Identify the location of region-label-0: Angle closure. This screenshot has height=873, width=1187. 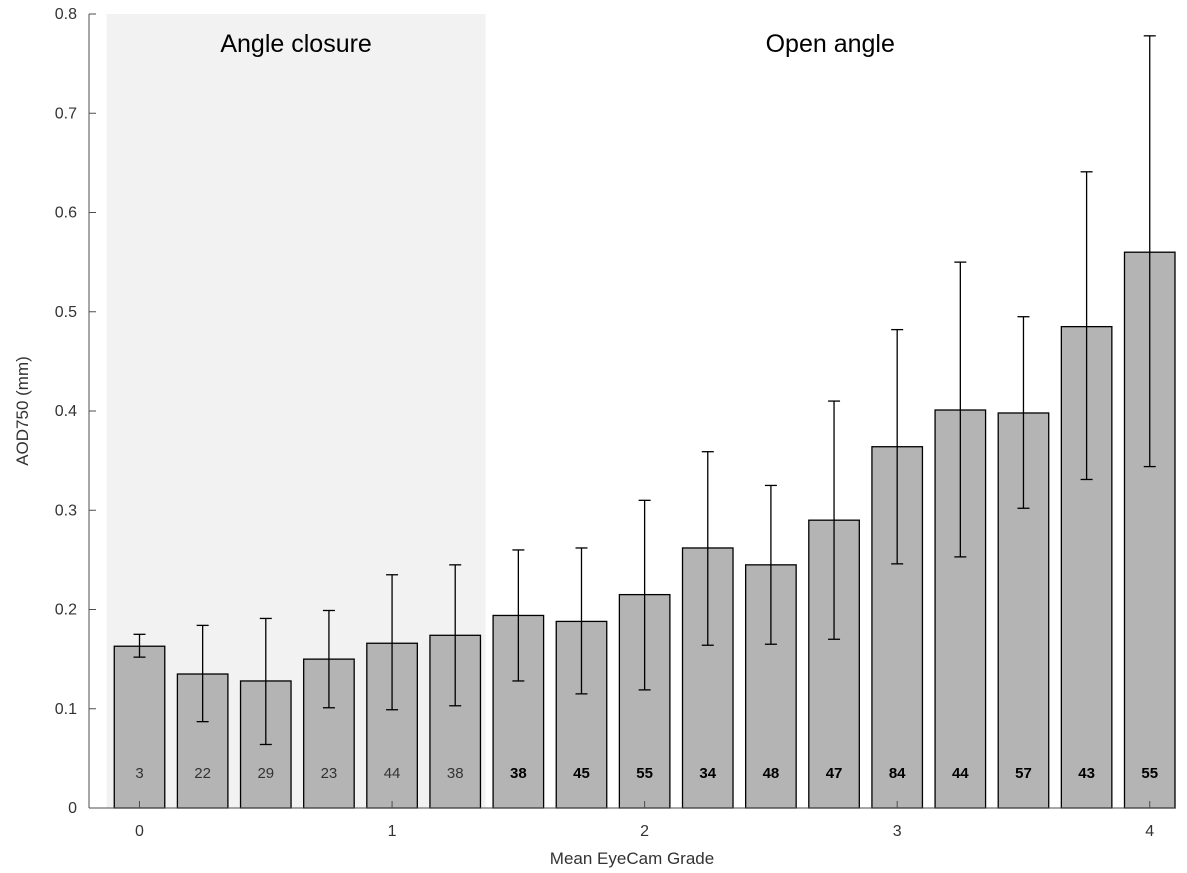
(295, 44).